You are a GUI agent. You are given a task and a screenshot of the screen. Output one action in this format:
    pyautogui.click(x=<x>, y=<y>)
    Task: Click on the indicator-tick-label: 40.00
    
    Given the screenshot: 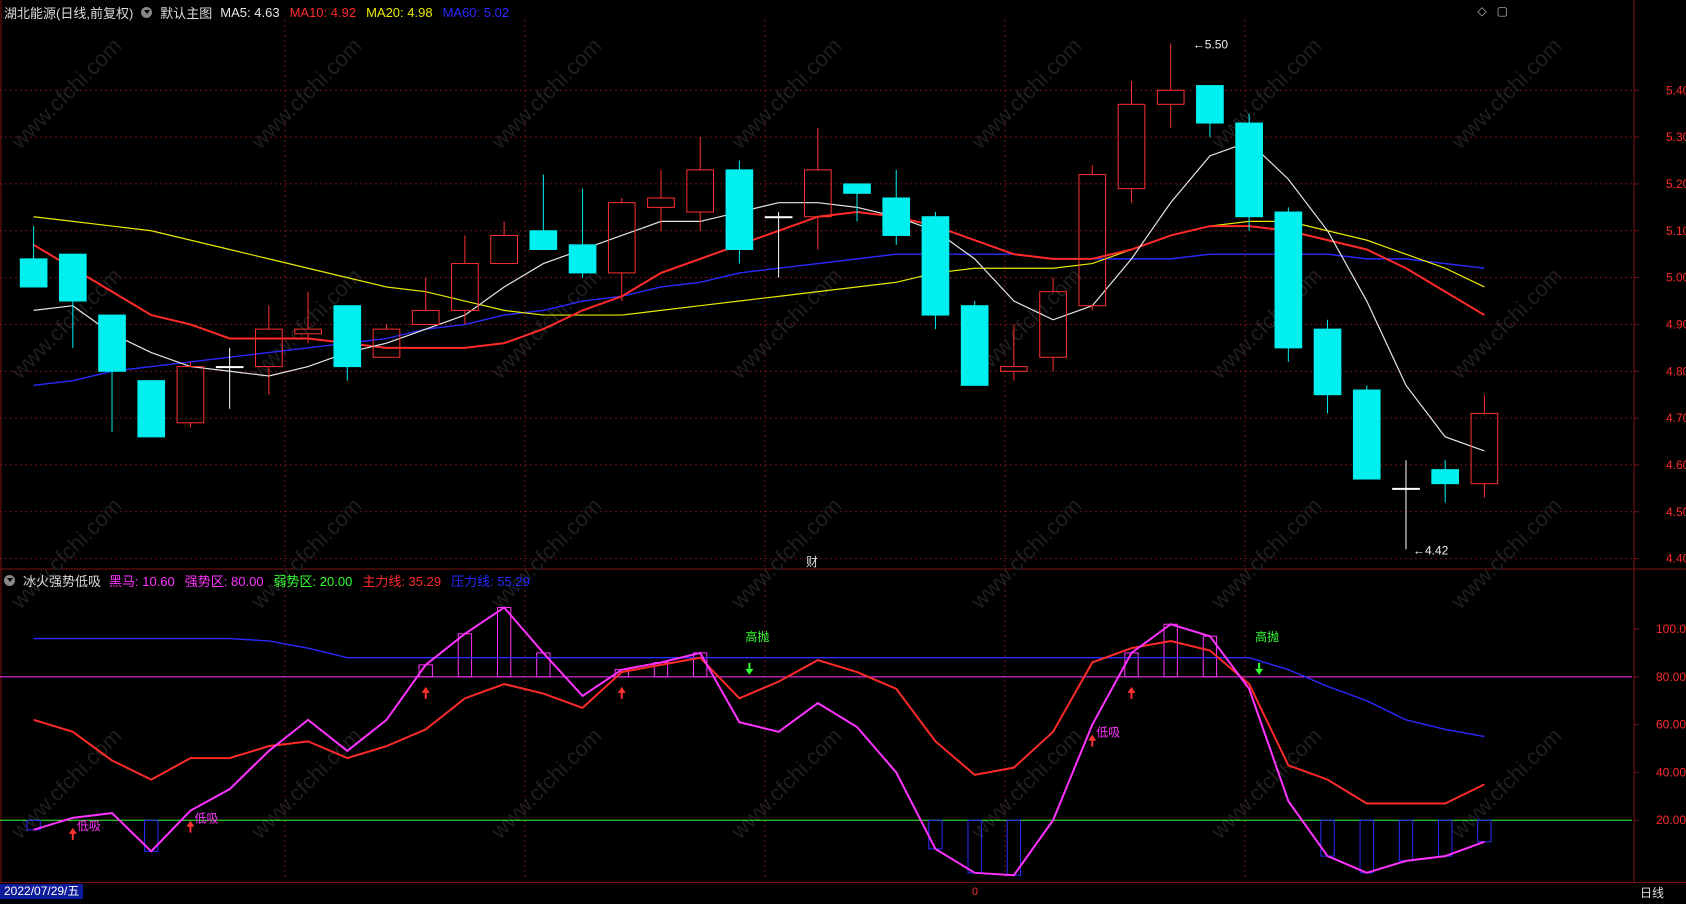 What is the action you would take?
    pyautogui.click(x=1671, y=772)
    